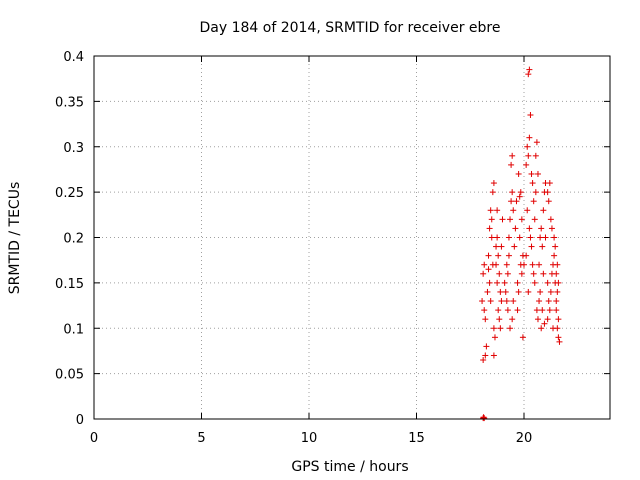 This screenshot has height=480, width=640. What do you see at coordinates (201, 438) in the screenshot?
I see `x-tick-label: 5` at bounding box center [201, 438].